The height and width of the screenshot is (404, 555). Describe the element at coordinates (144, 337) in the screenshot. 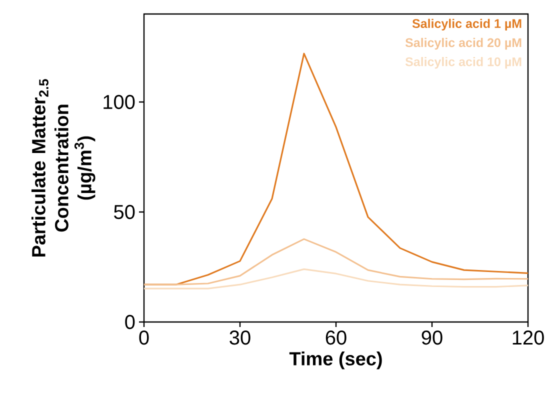

I see `x-tick-label: 0` at that location.